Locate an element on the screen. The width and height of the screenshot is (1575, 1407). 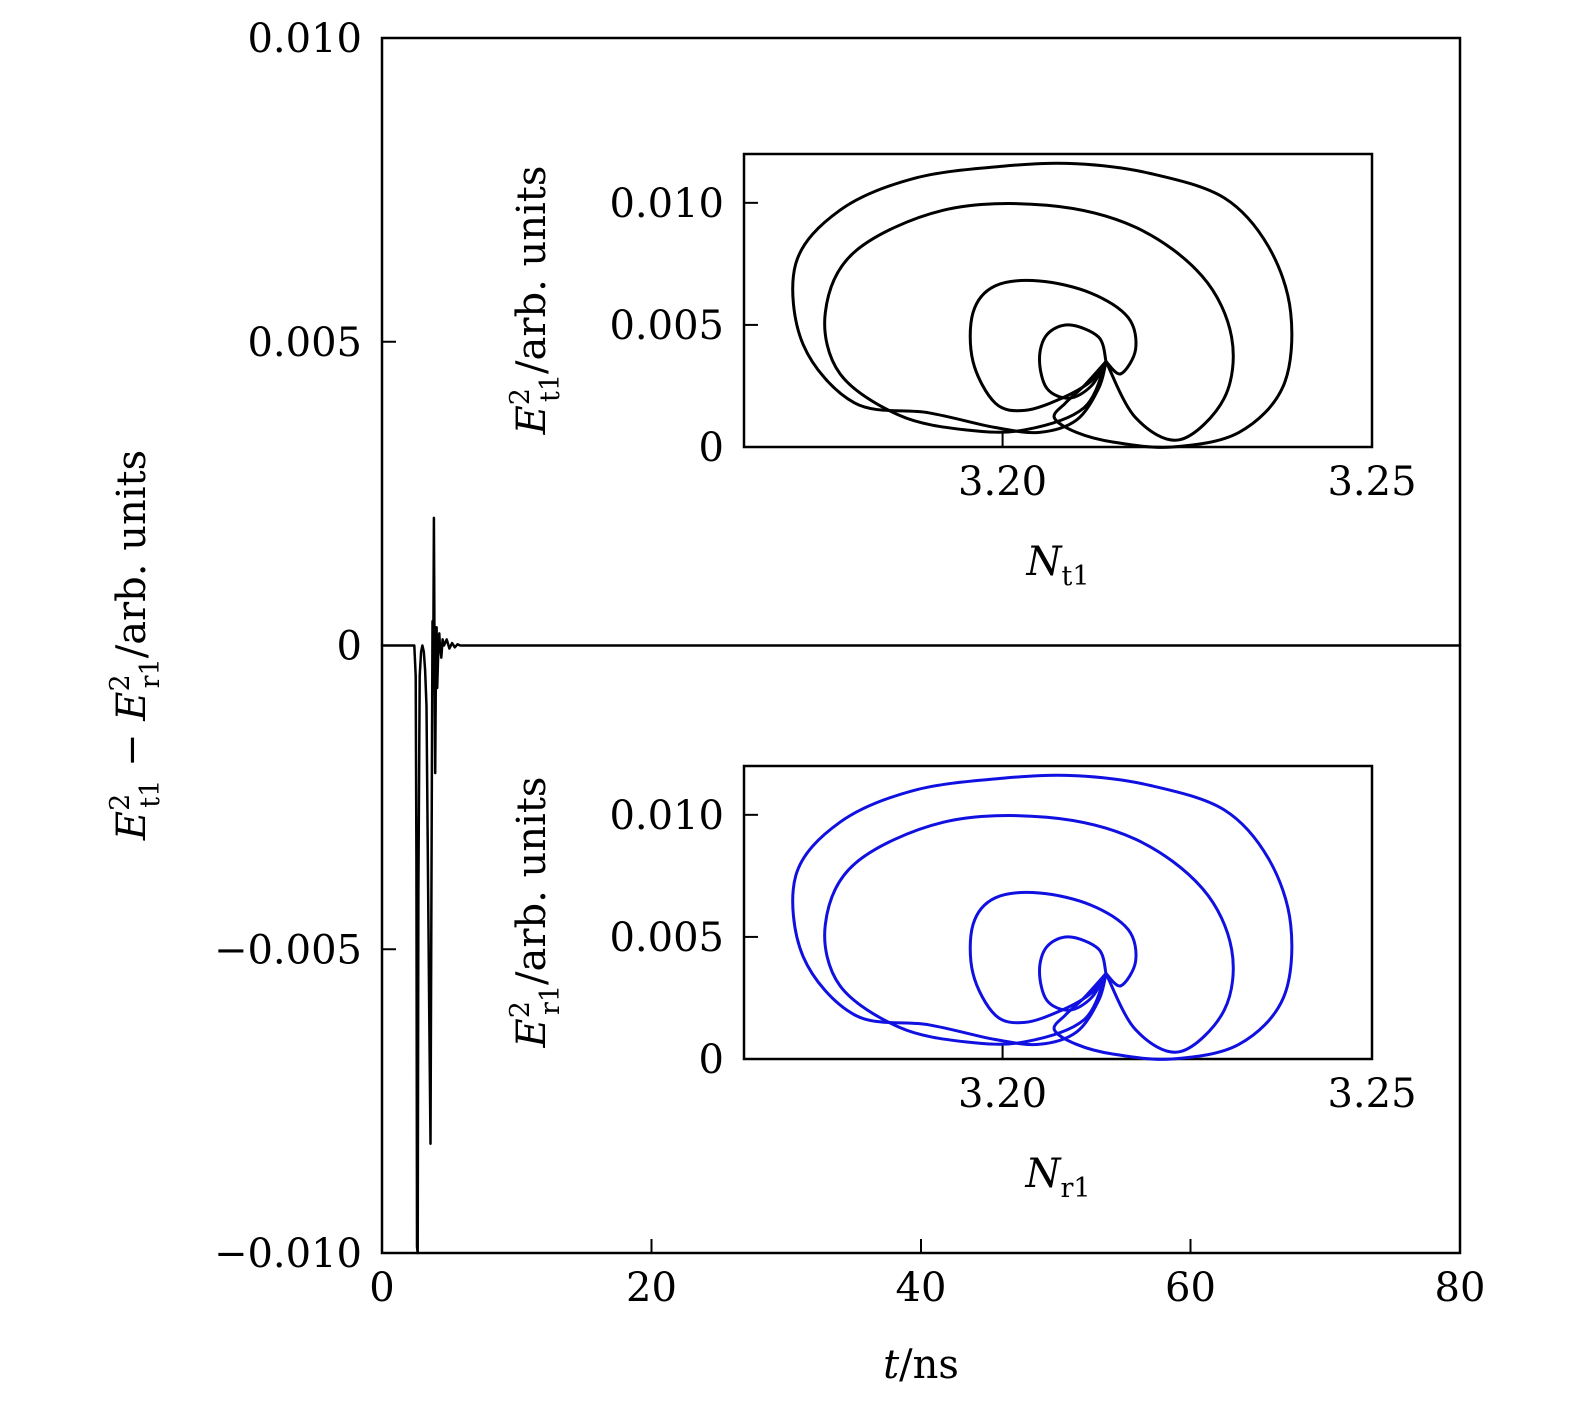
inset-top-frame is located at coordinates (1058, 300).